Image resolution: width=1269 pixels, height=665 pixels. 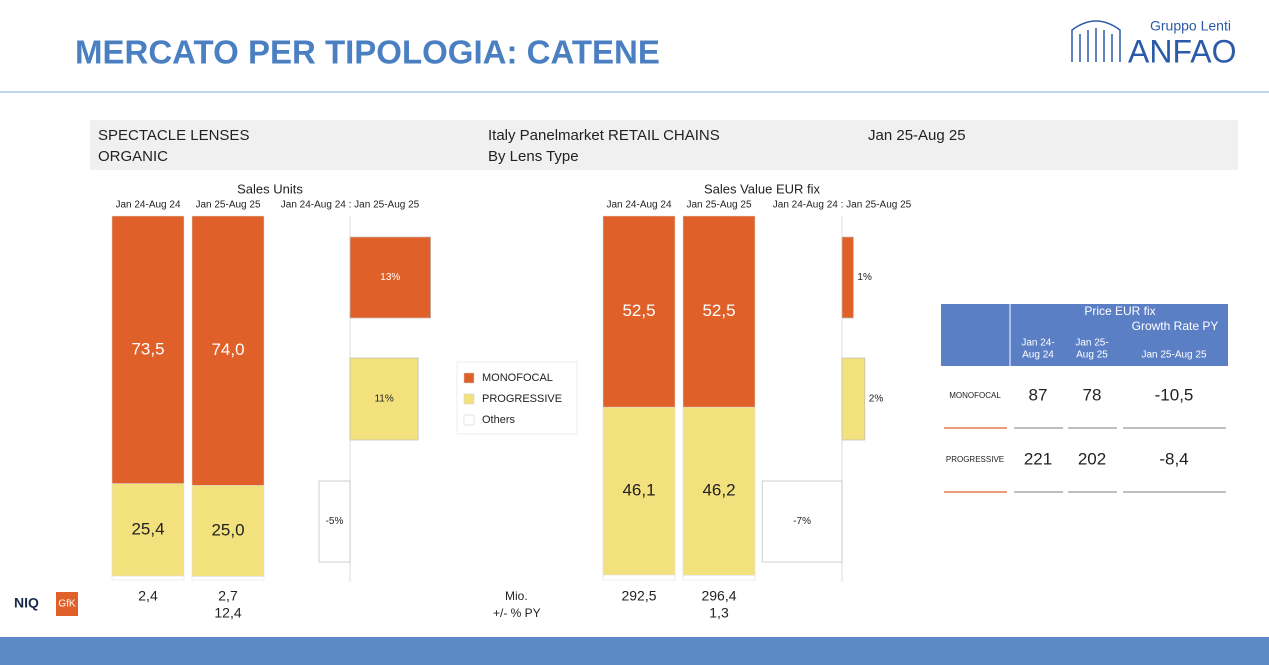 What do you see at coordinates (864, 277) in the screenshot?
I see `growth-label: 1%` at bounding box center [864, 277].